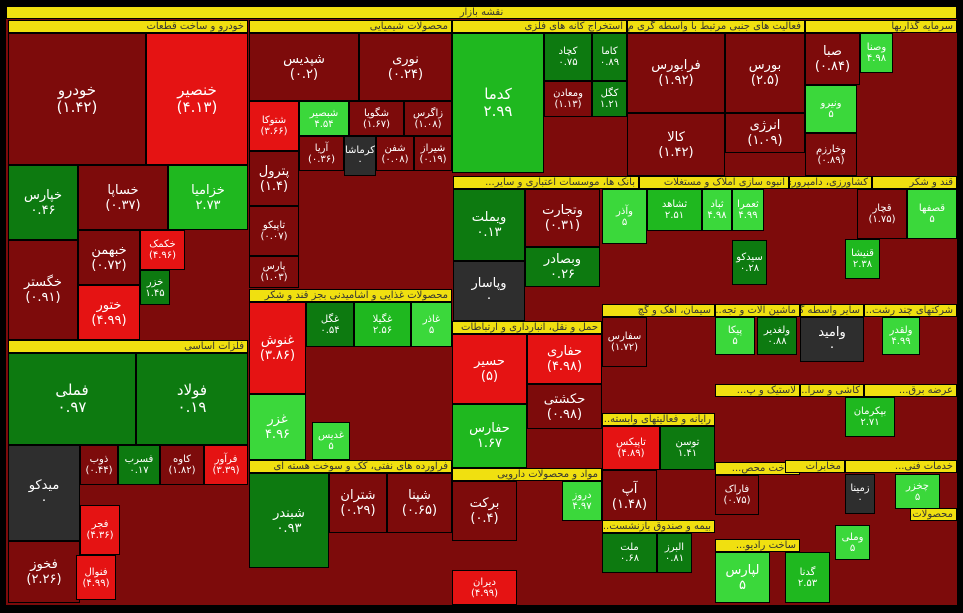  I want to click on treemap-tile: فملی ۰.۹۷, so click(72, 399).